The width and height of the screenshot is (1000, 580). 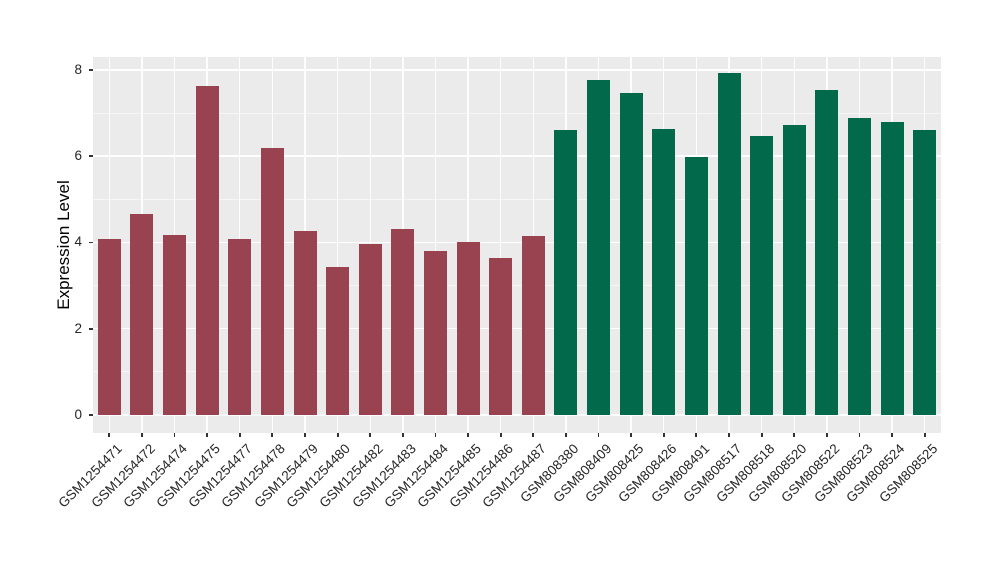 I want to click on y-axis: 0 2 4 6 8, so click(x=46, y=245).